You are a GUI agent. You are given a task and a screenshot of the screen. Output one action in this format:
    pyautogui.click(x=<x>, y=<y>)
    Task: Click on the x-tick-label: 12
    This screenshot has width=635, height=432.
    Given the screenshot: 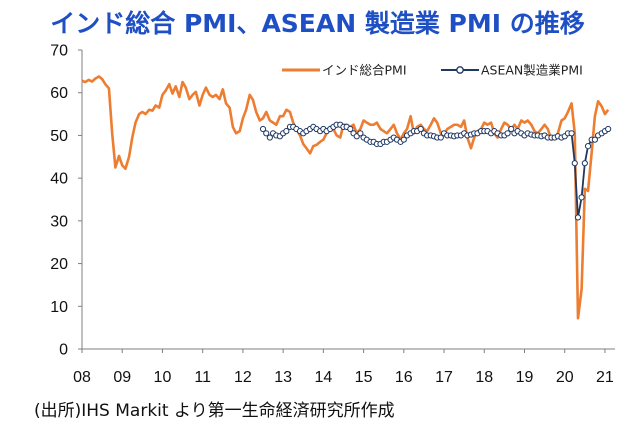 What is the action you would take?
    pyautogui.click(x=243, y=377)
    